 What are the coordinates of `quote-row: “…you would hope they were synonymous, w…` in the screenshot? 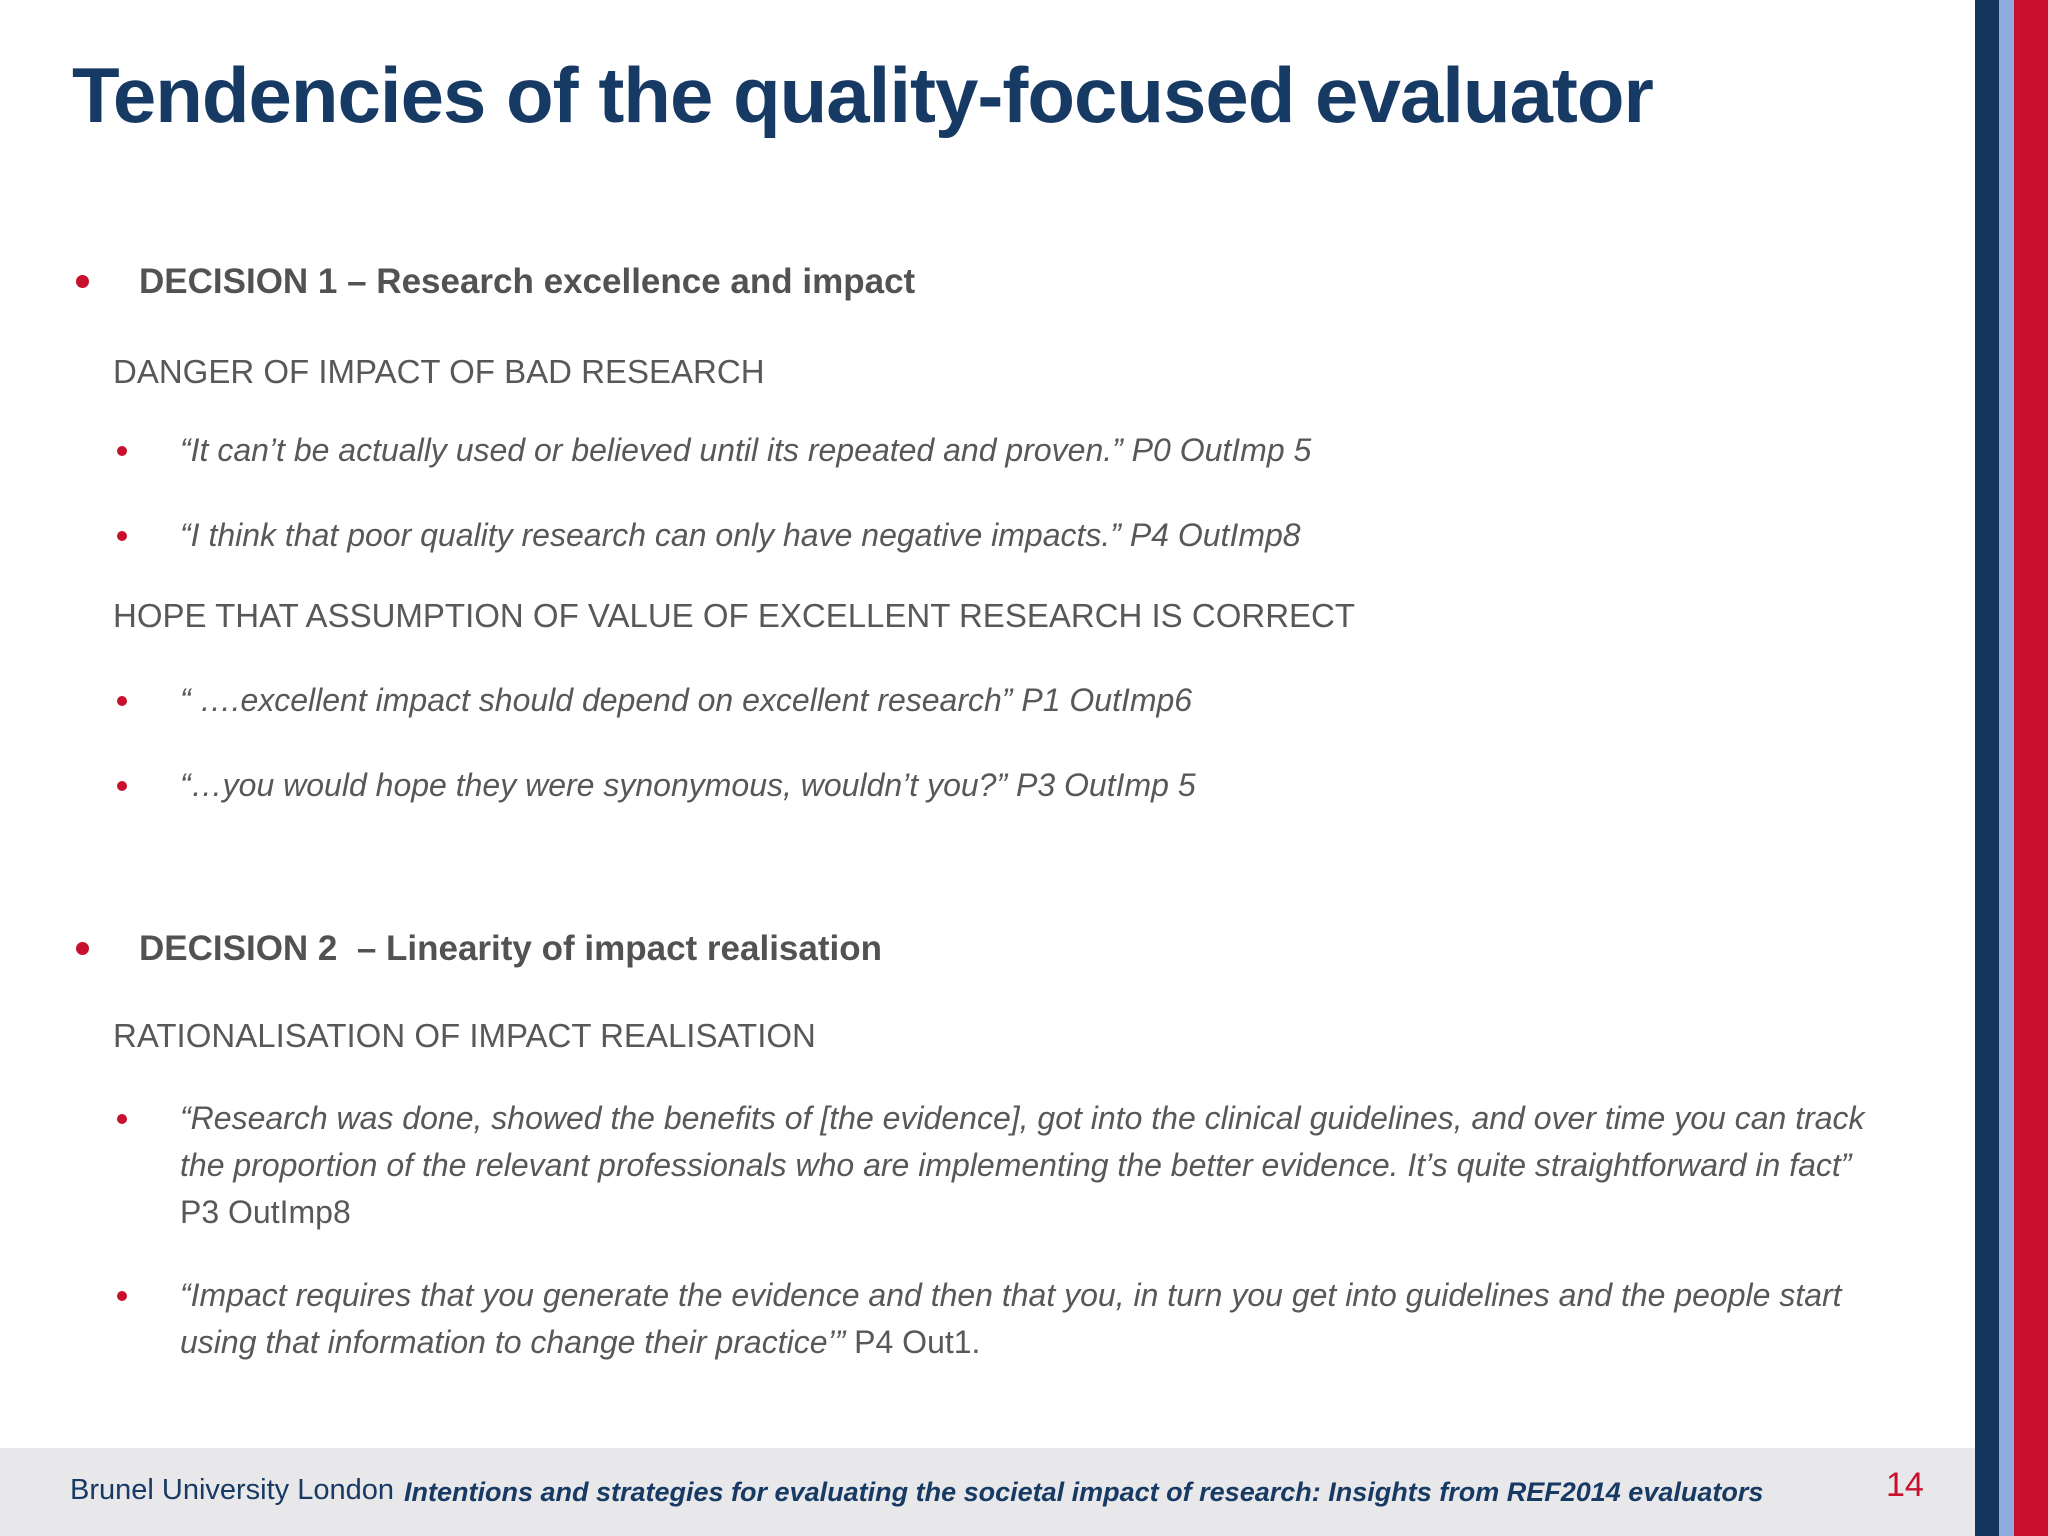 It's located at (998, 785).